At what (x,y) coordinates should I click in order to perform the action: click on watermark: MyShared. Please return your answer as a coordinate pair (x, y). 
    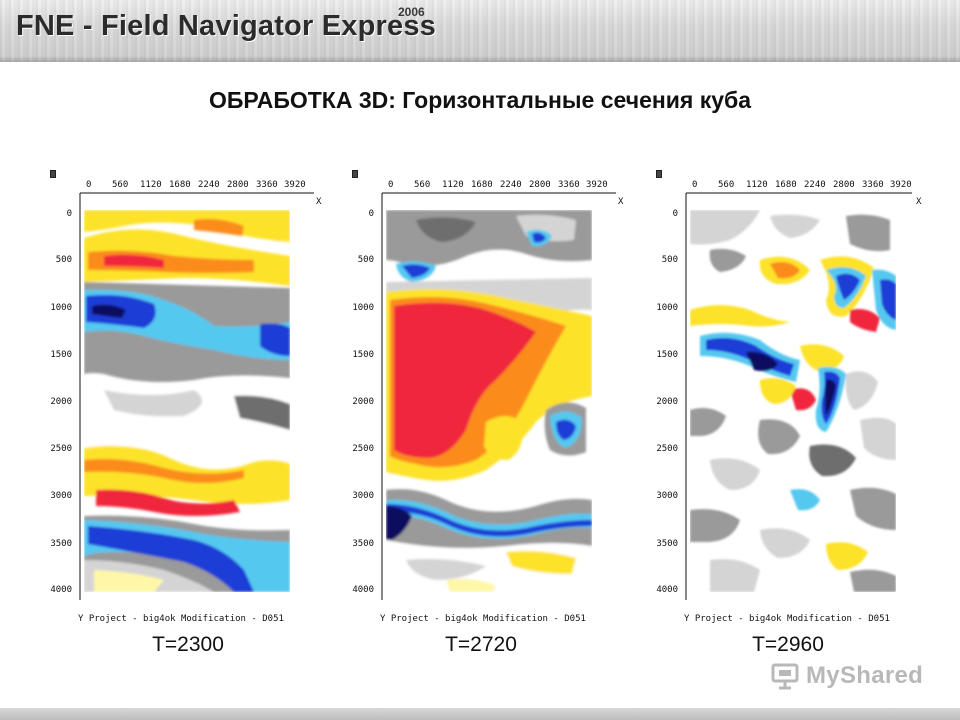
    Looking at the image, I should click on (846, 676).